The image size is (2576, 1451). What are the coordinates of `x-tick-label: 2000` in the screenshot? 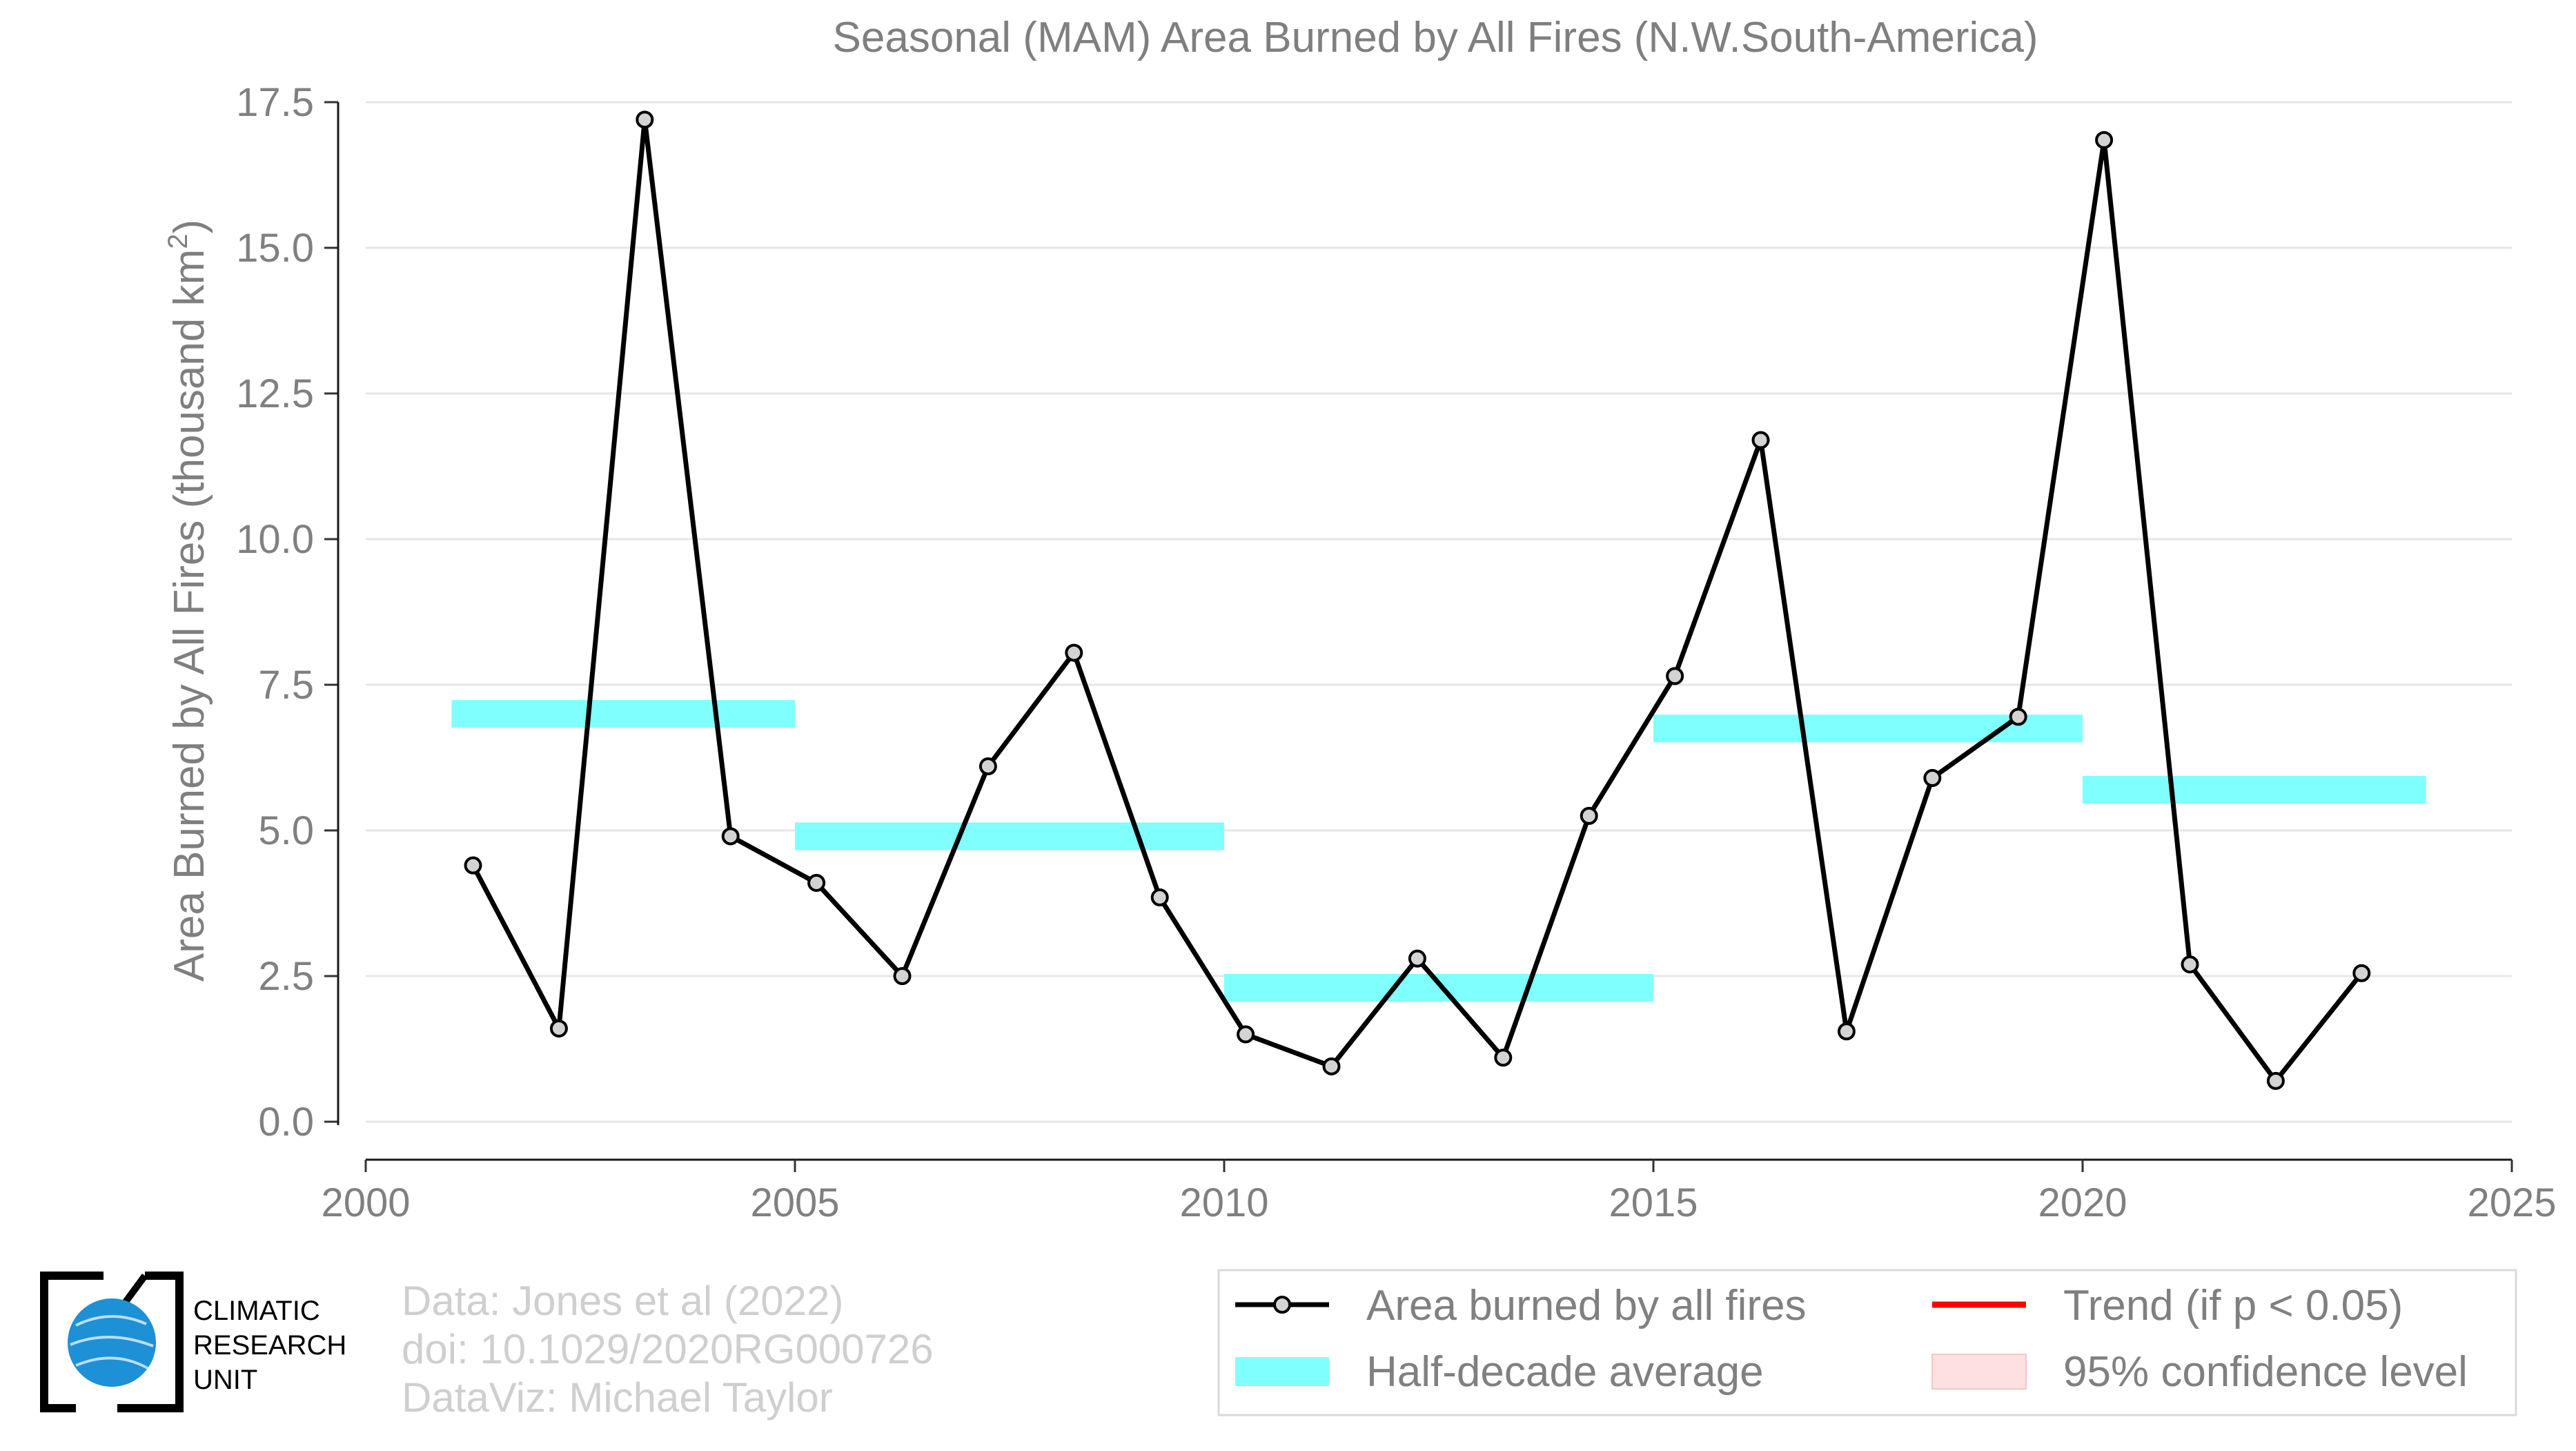 It's located at (365, 1202).